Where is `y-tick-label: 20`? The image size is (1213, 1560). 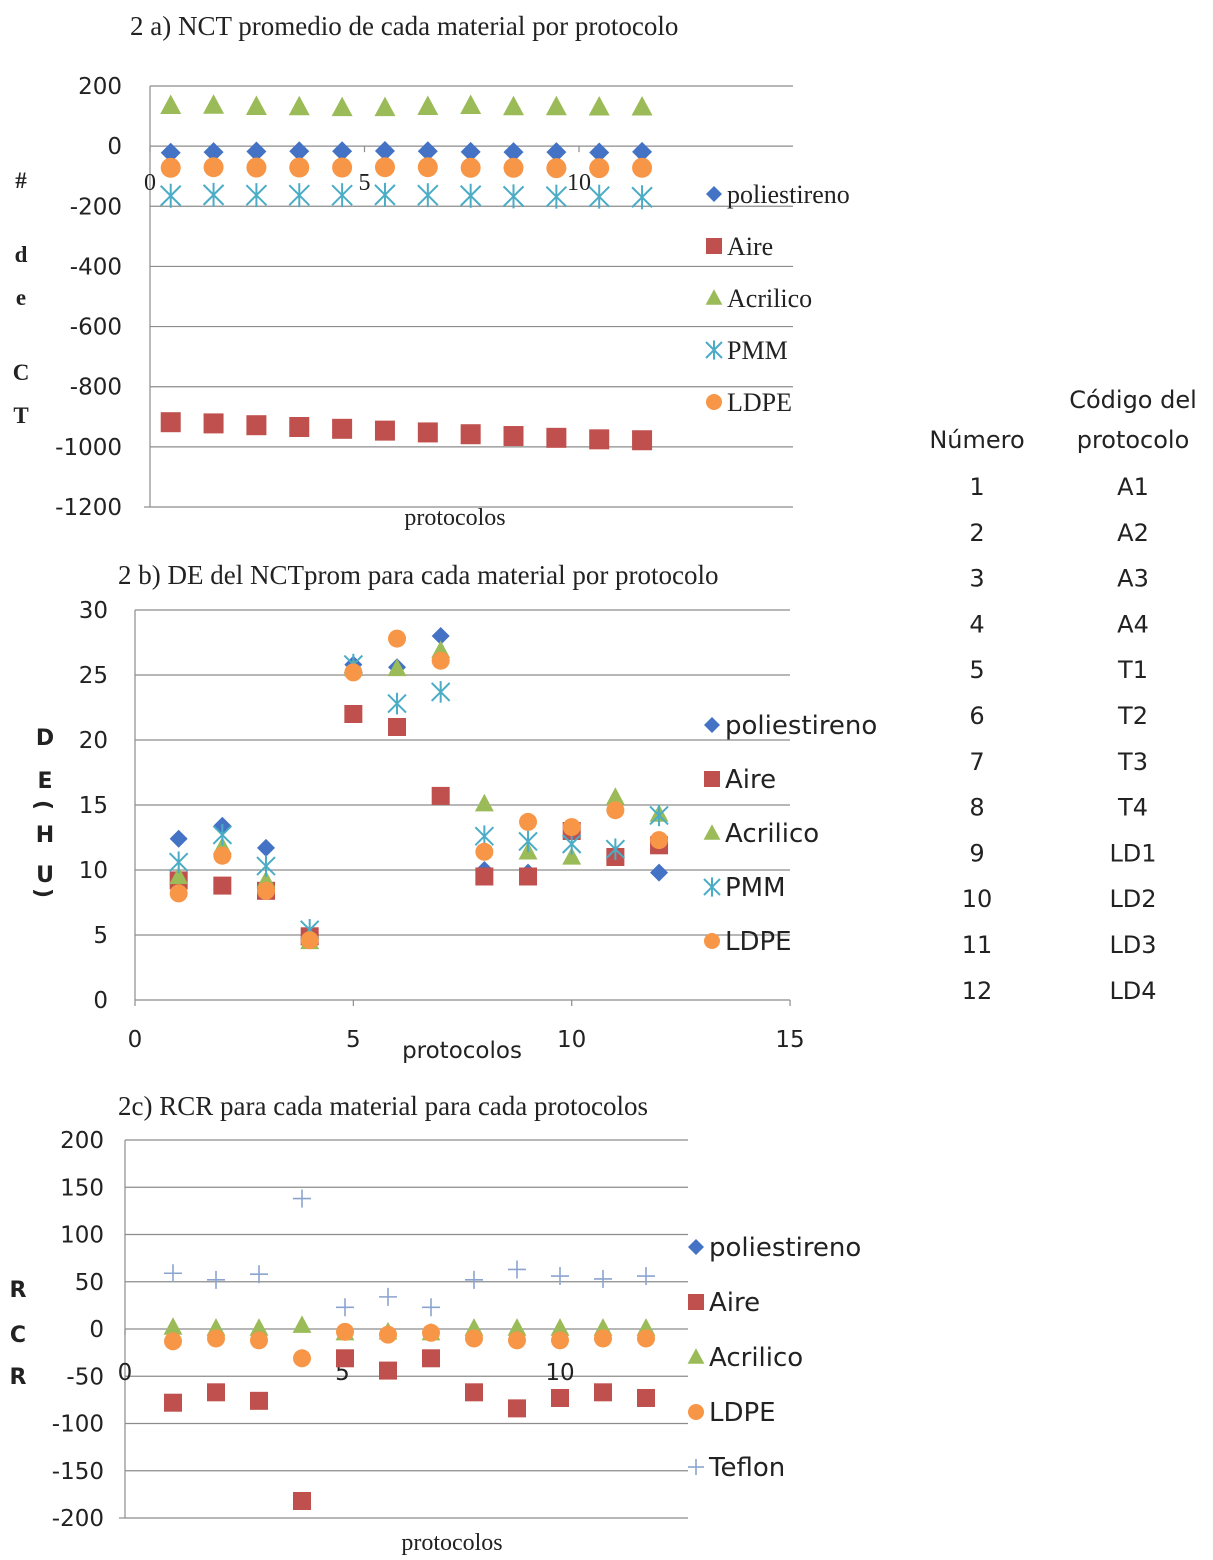 y-tick-label: 20 is located at coordinates (93, 741).